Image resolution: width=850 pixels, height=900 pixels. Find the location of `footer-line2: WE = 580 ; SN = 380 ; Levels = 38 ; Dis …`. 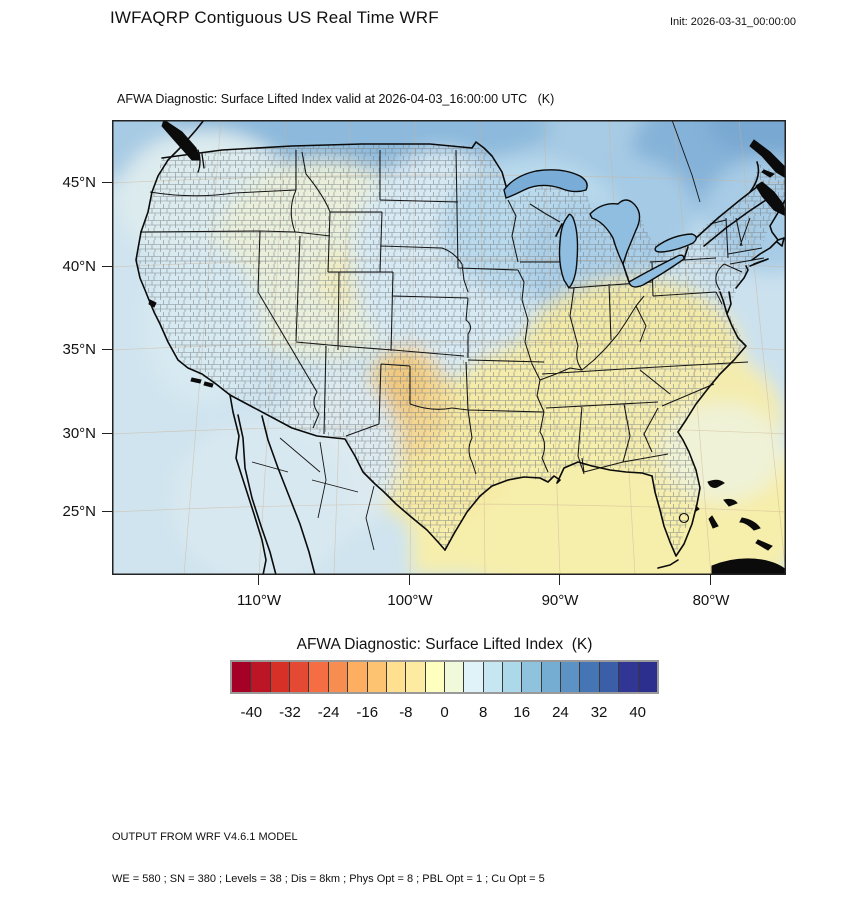

footer-line2: WE = 580 ; SN = 380 ; Levels = 38 ; Dis … is located at coordinates (328, 879).